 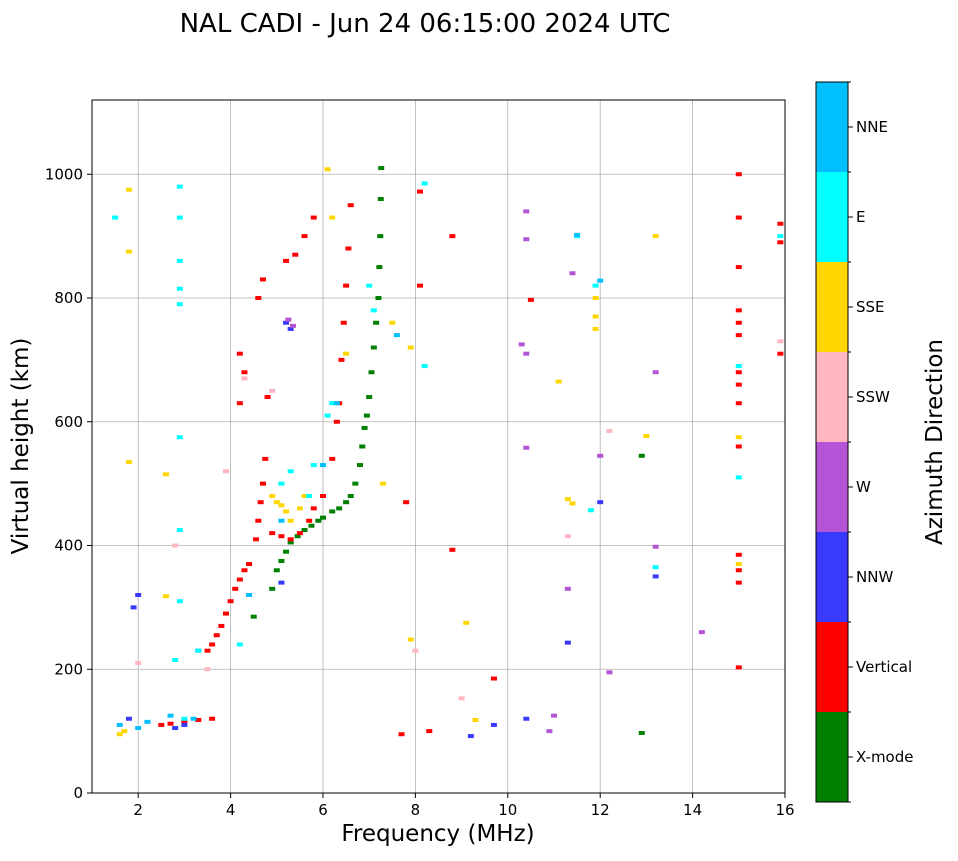 I want to click on y-tick-label: 200, so click(x=68, y=669).